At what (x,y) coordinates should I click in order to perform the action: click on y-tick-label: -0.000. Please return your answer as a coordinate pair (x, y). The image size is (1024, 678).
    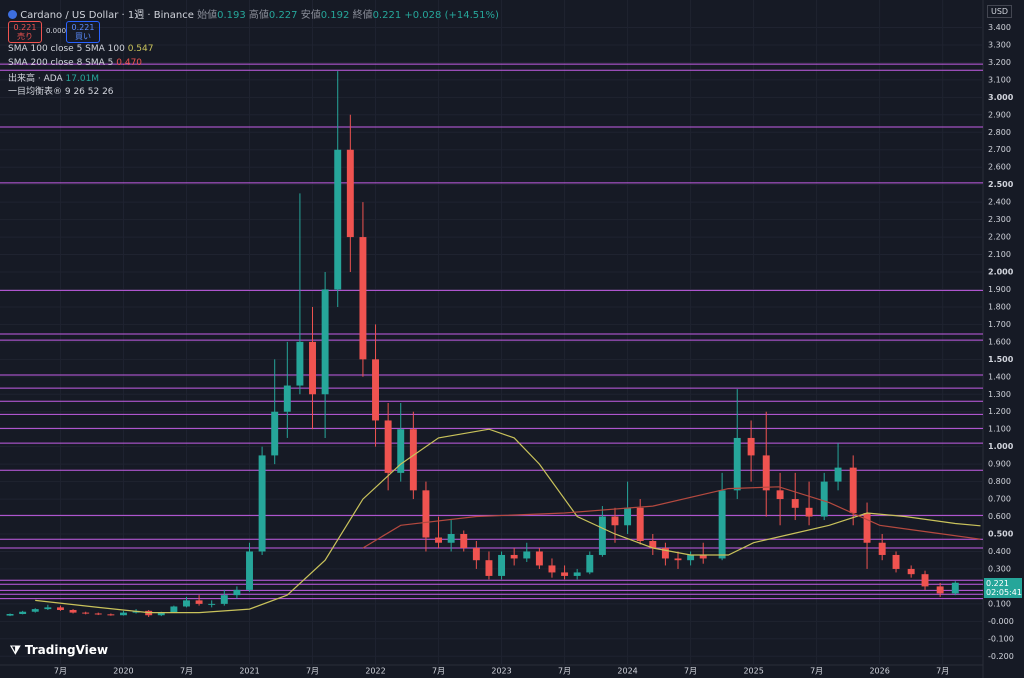
    Looking at the image, I should click on (1001, 621).